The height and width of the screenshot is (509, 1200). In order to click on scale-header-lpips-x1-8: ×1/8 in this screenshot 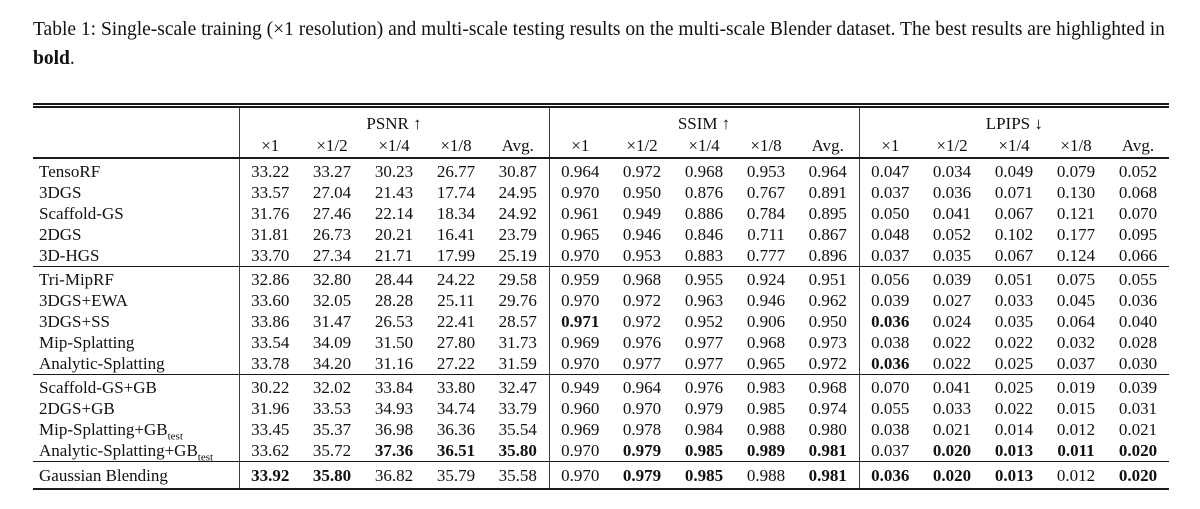, I will do `click(1076, 145)`.